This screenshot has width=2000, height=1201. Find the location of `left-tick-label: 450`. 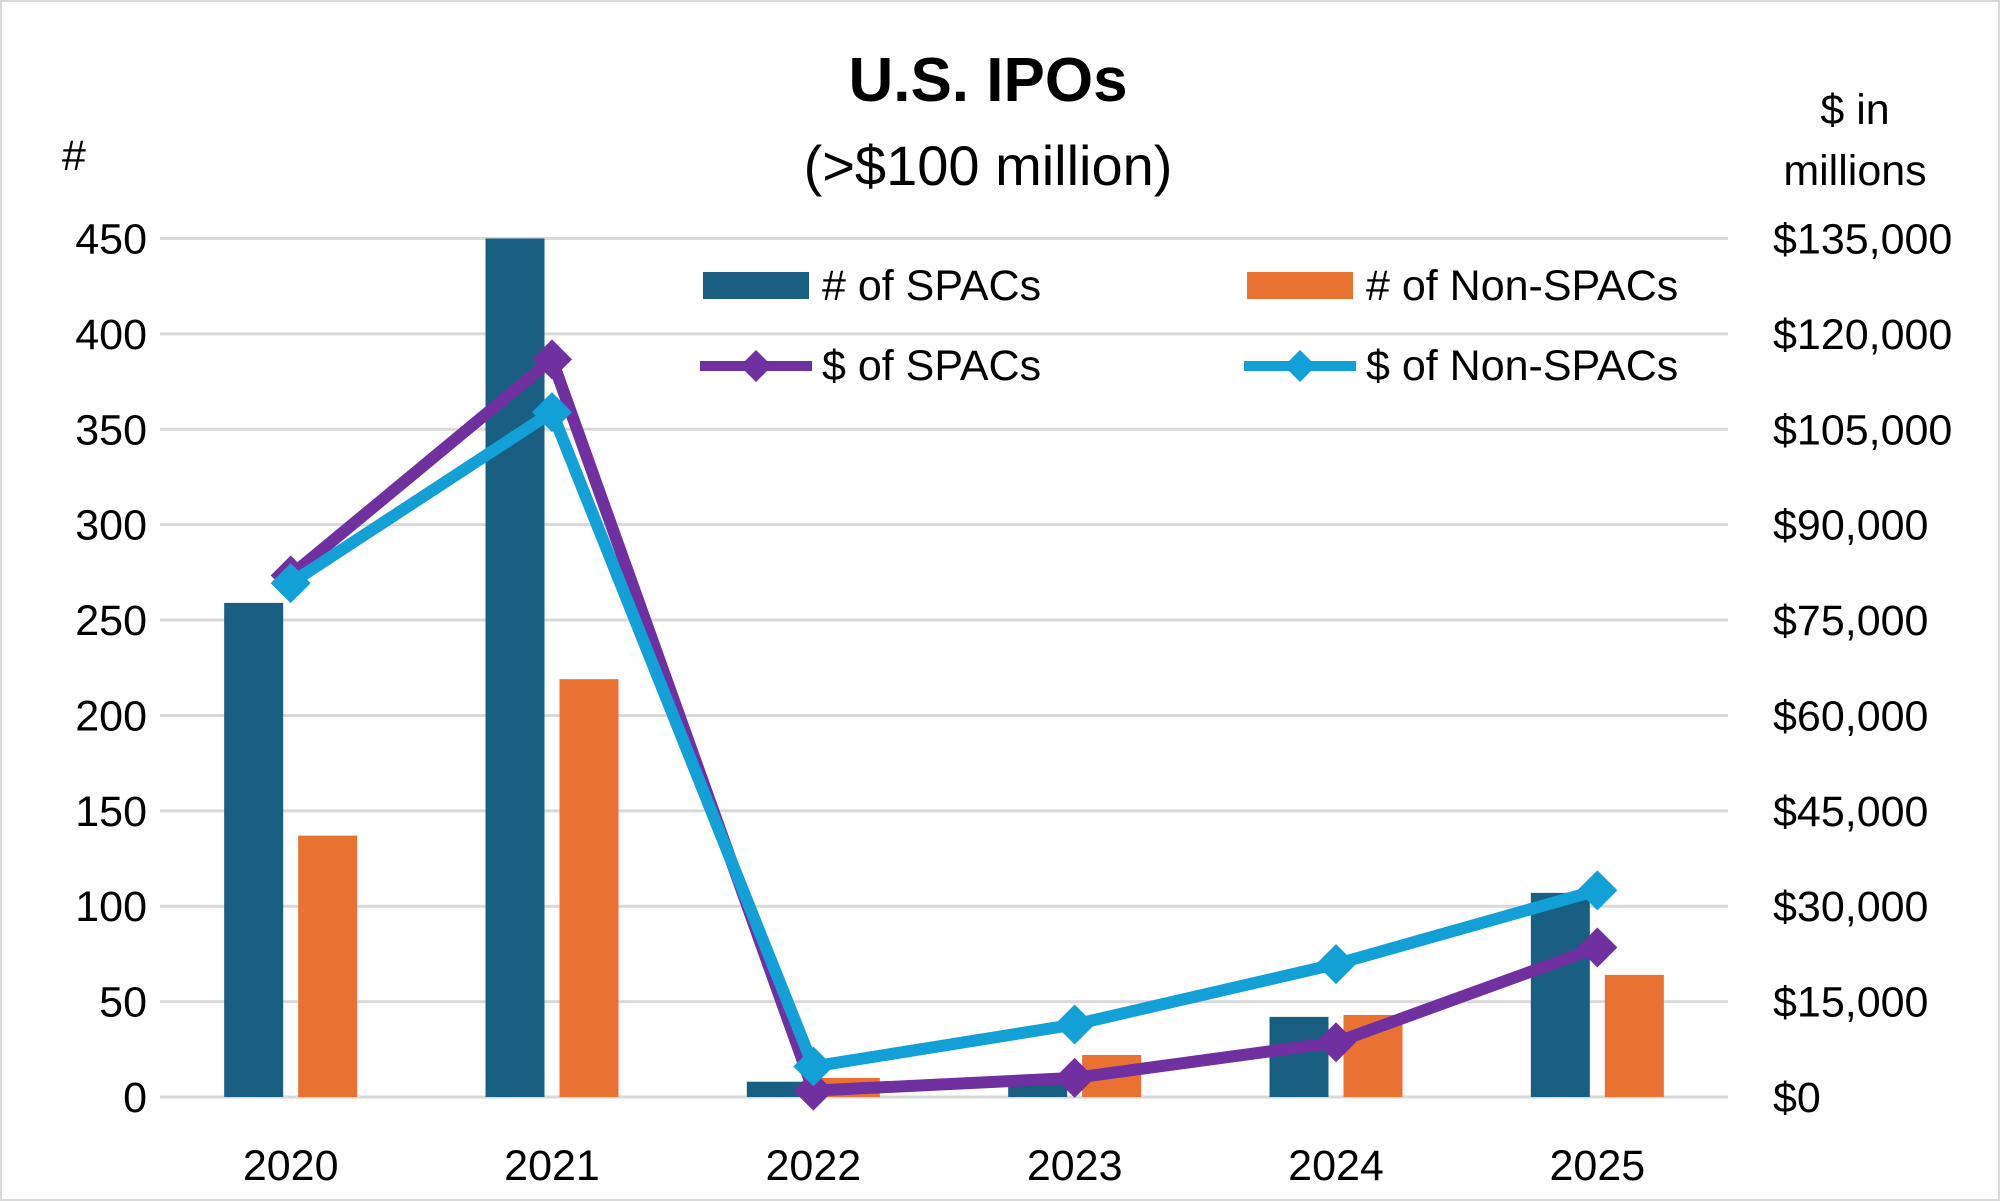

left-tick-label: 450 is located at coordinates (111, 240).